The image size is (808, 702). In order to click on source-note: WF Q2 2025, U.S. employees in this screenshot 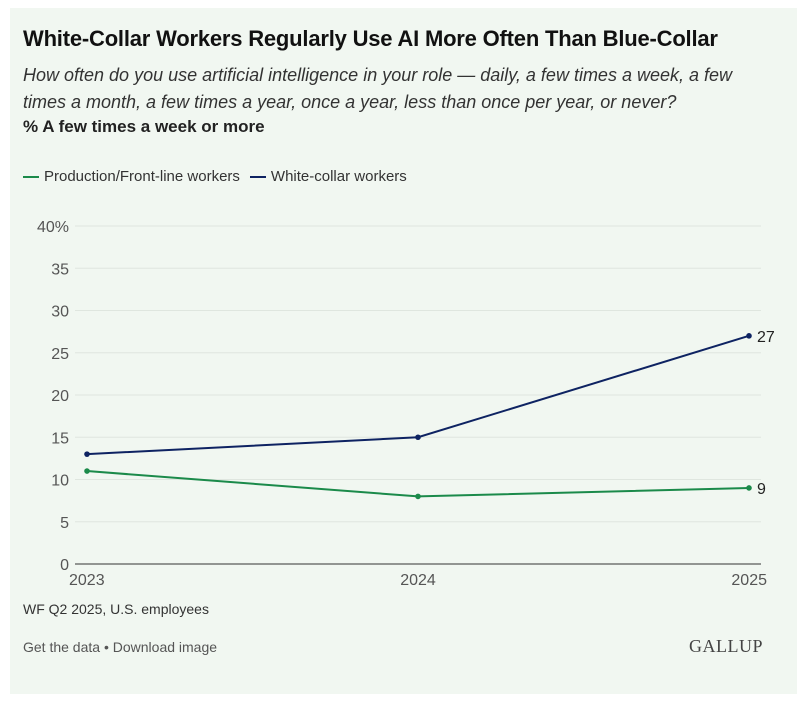, I will do `click(116, 609)`.